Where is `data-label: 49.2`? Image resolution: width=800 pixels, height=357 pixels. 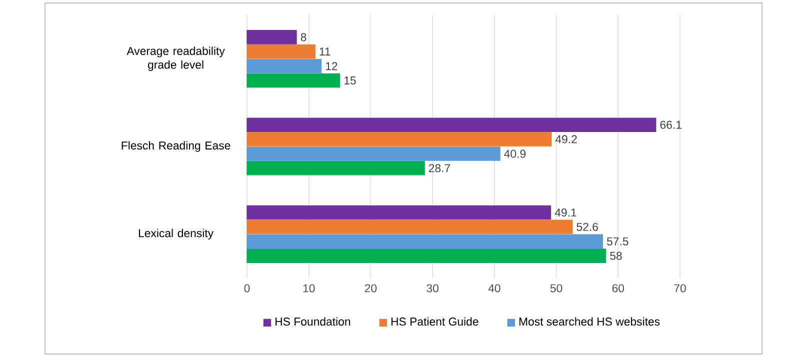
data-label: 49.2 is located at coordinates (566, 139).